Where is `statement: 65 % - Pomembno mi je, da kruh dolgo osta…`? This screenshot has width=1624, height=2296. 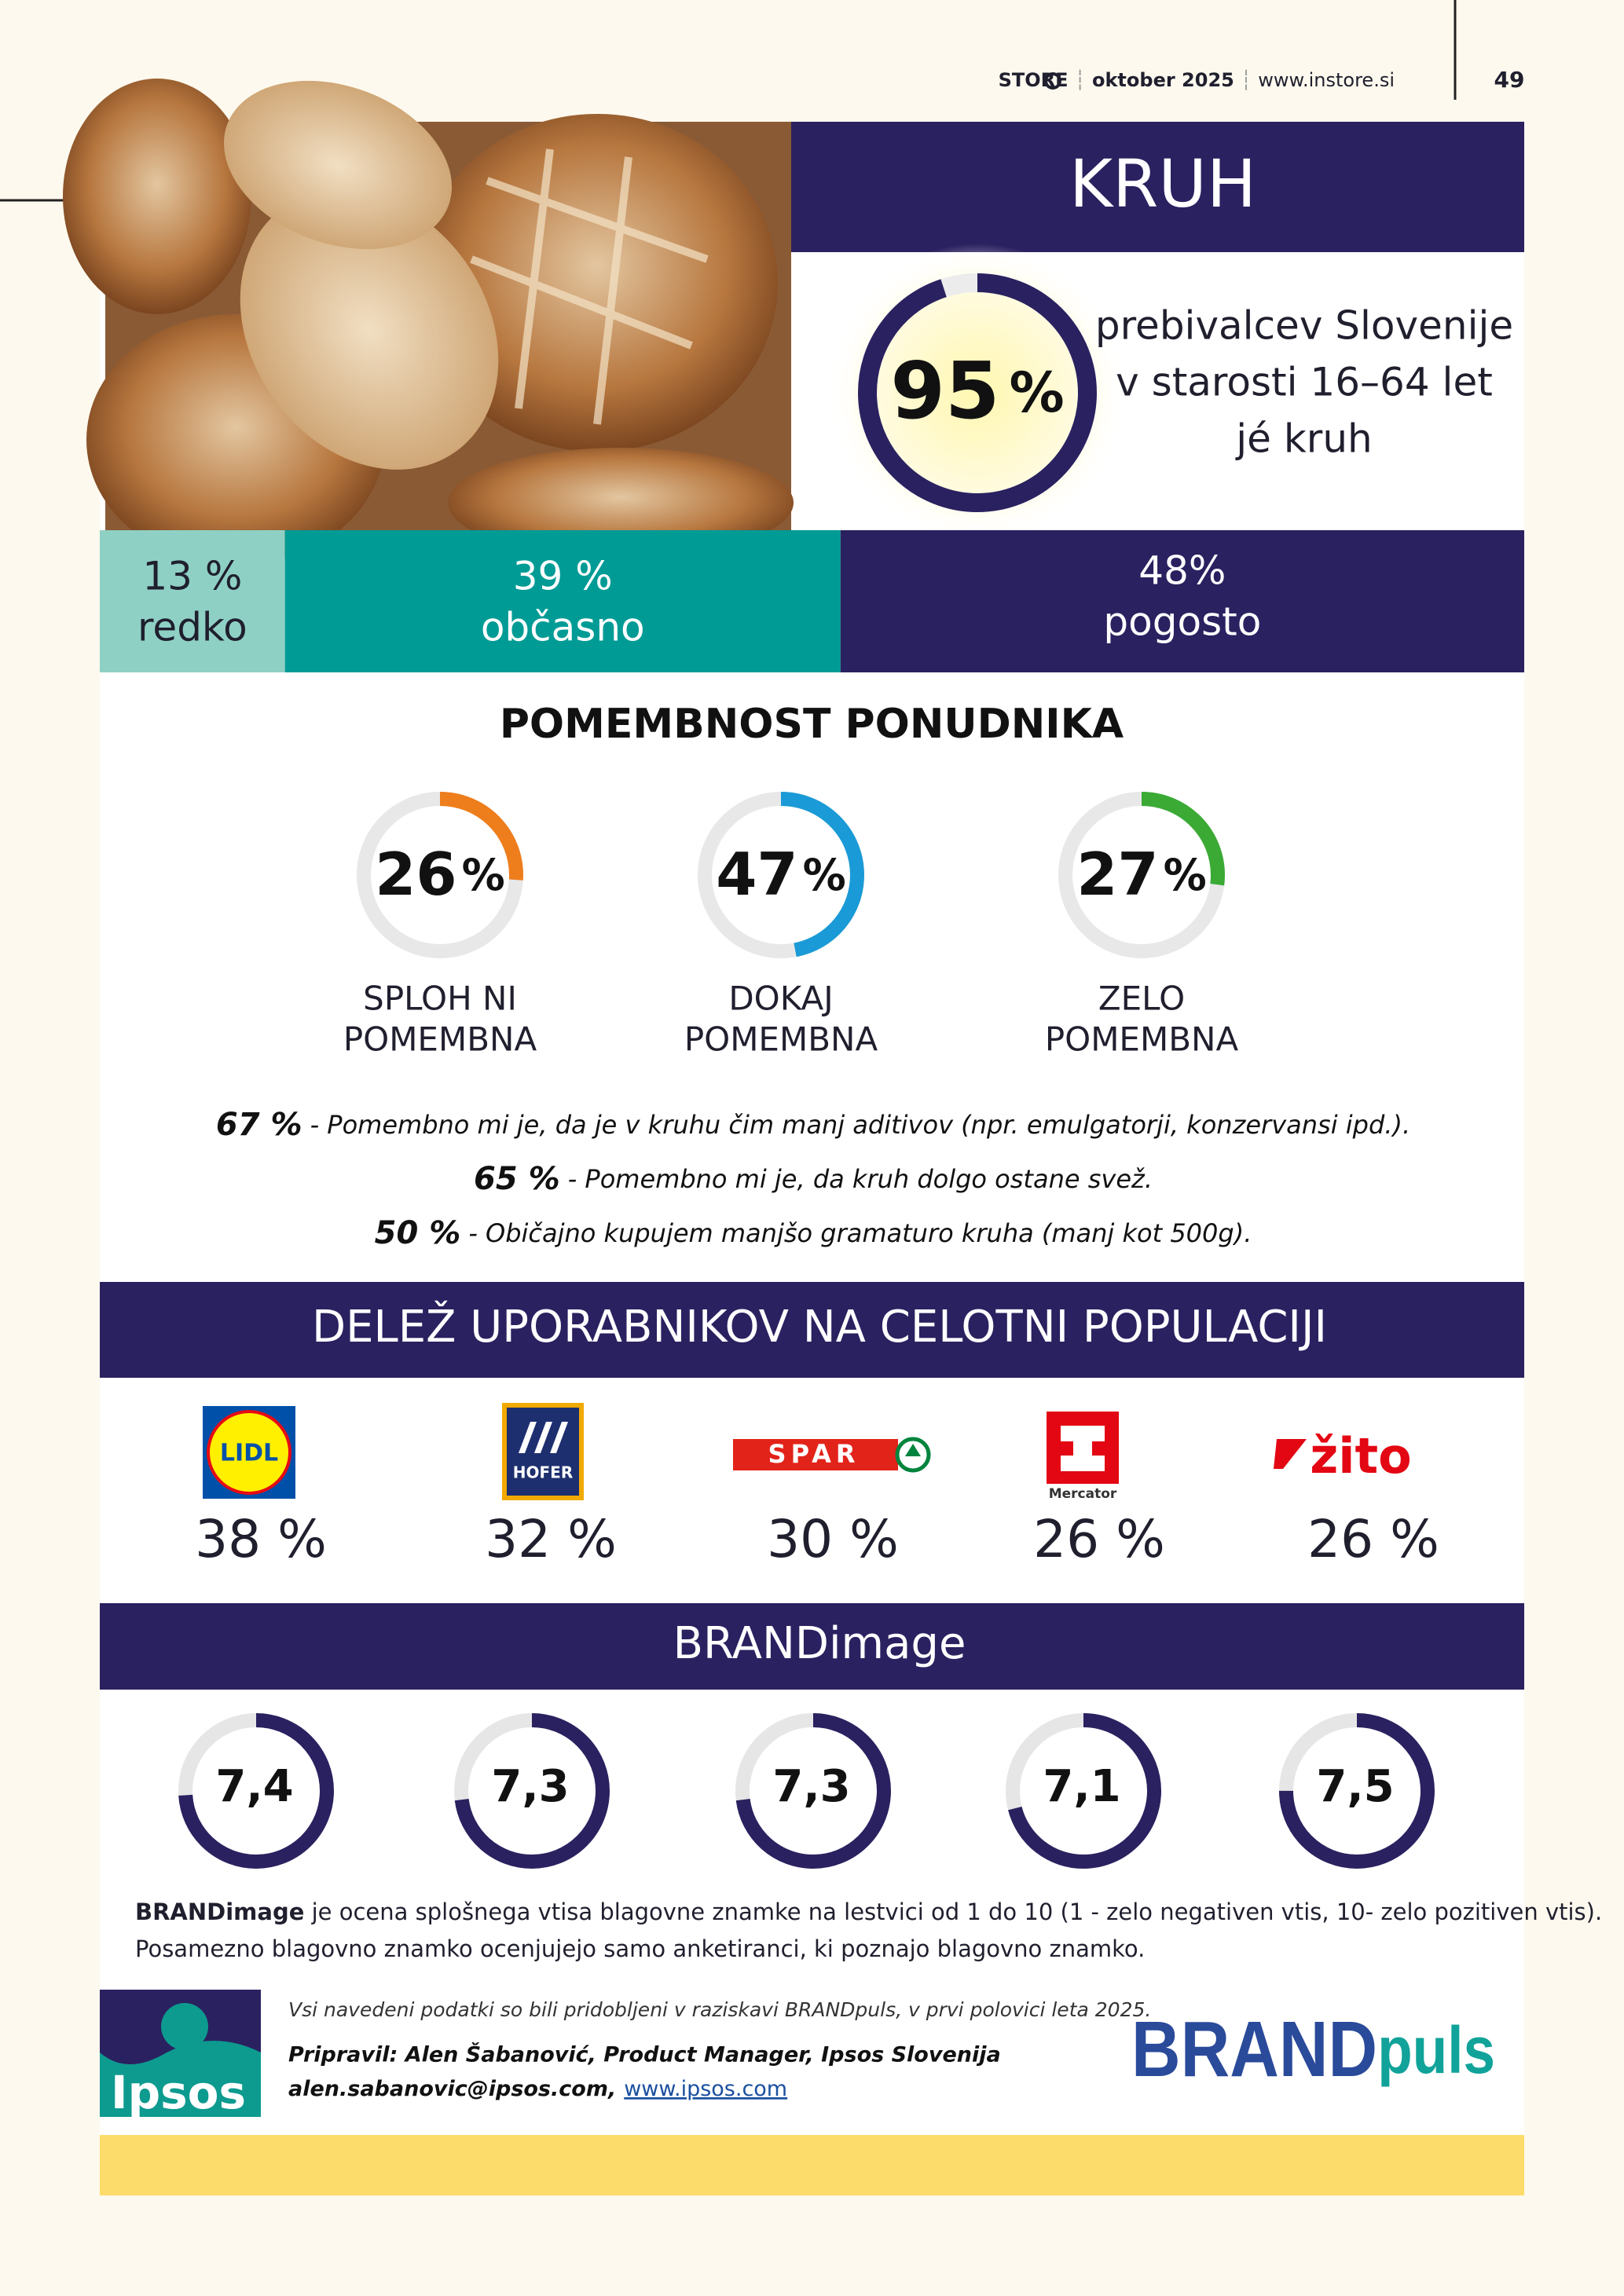
statement: 65 % - Pomembno mi je, da kruh dolgo osta… is located at coordinates (814, 1179).